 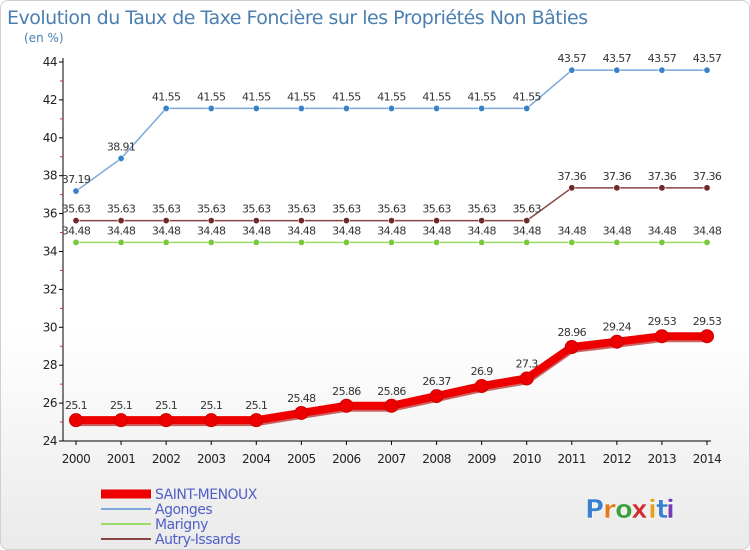 What do you see at coordinates (624, 510) in the screenshot?
I see `brand-letter: o` at bounding box center [624, 510].